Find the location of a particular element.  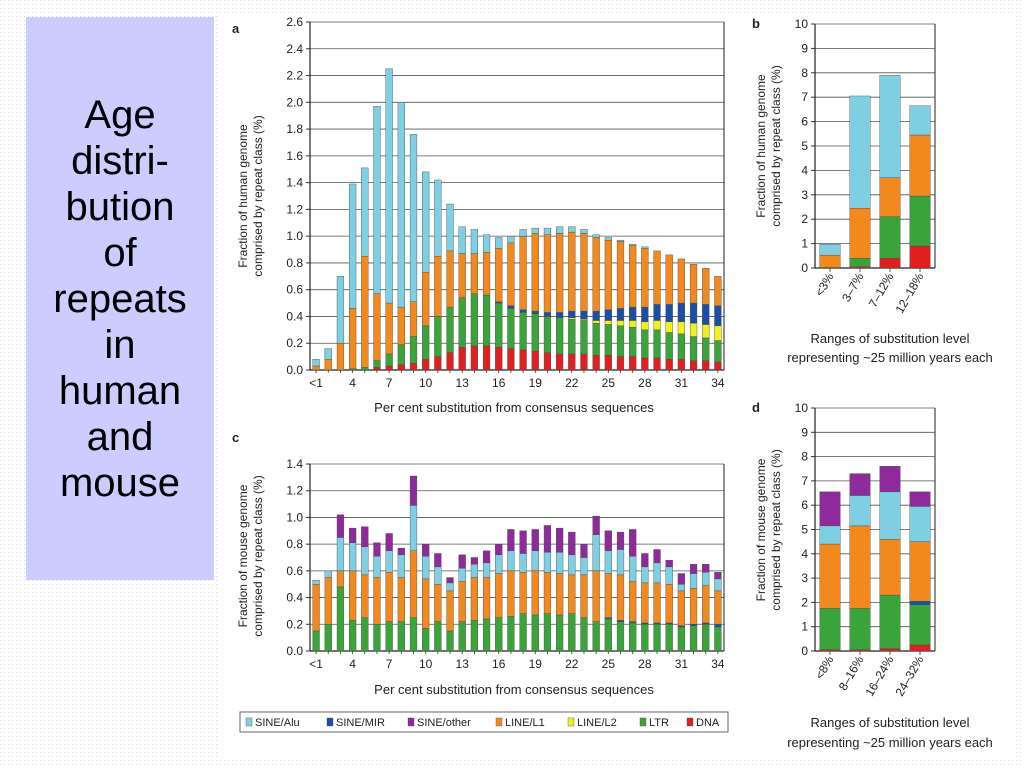

y-tick-label: 10 is located at coordinates (802, 408).